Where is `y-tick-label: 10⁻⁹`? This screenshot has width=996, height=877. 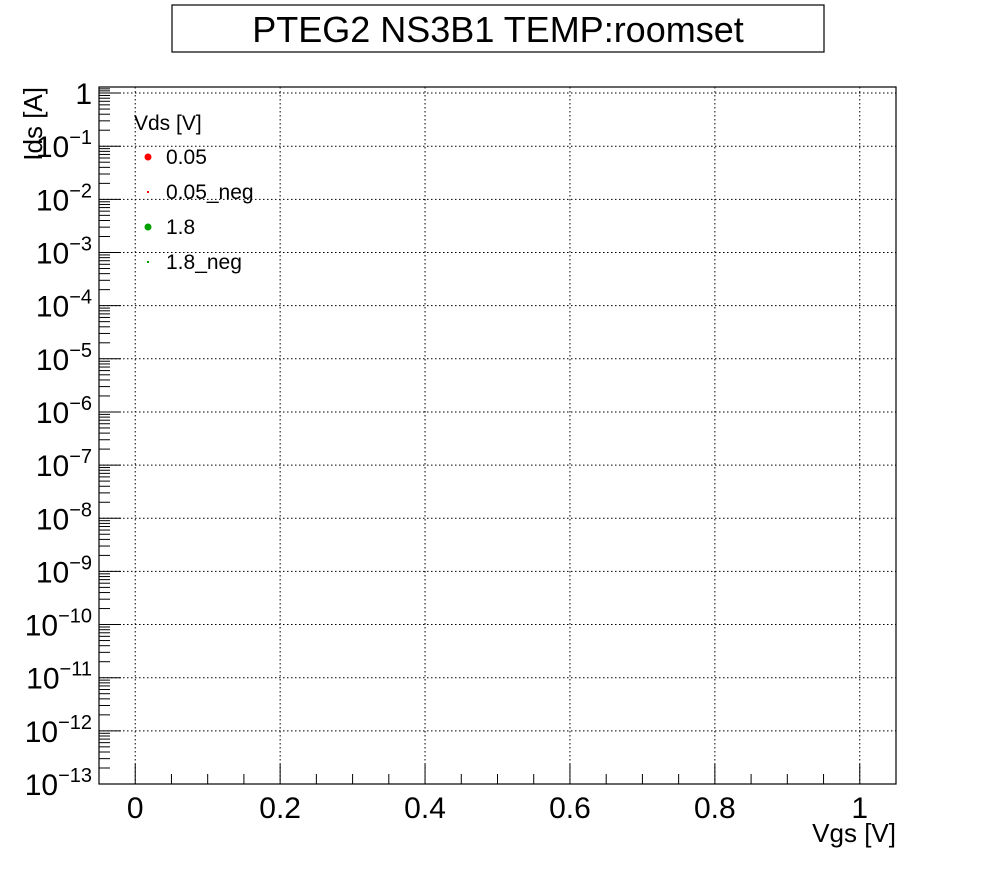
y-tick-label: 10⁻⁹ is located at coordinates (64, 570).